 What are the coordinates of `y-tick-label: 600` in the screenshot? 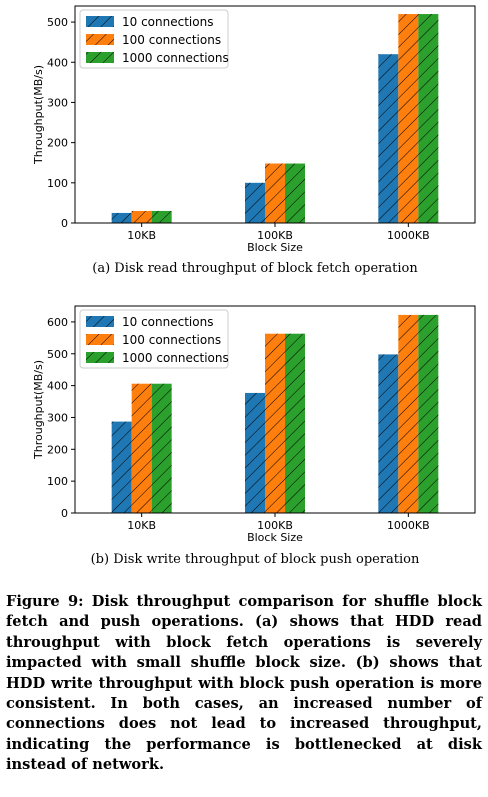 It's located at (57, 322).